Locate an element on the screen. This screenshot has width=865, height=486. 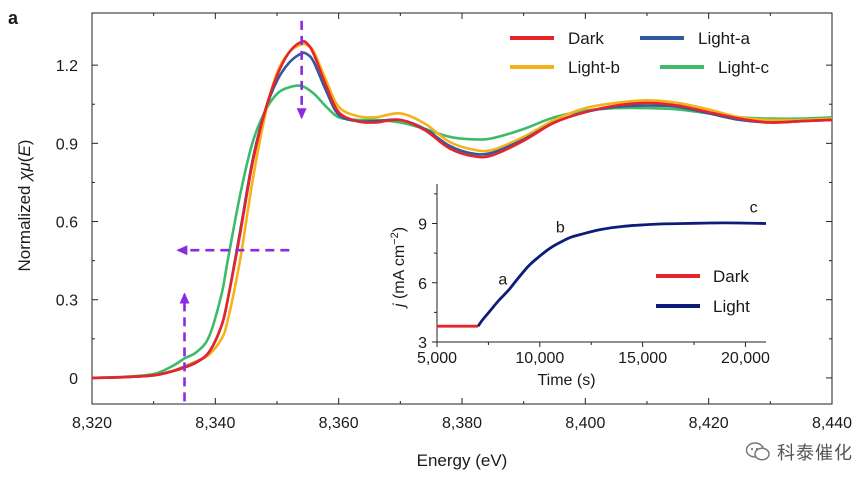
x-tick-label: 8,320 is located at coordinates (92, 423).